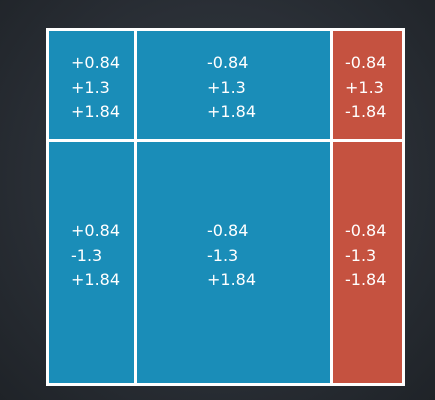  I want to click on grid-cell-top-right: -0.84 +1.3 -1.84, so click(367, 85).